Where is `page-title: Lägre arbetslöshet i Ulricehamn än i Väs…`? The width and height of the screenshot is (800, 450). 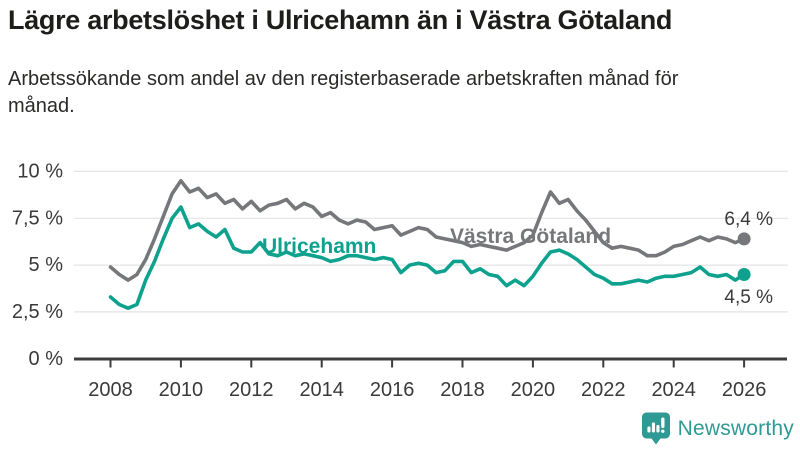
page-title: Lägre arbetslöshet i Ulricehamn än i Väs… is located at coordinates (340, 20).